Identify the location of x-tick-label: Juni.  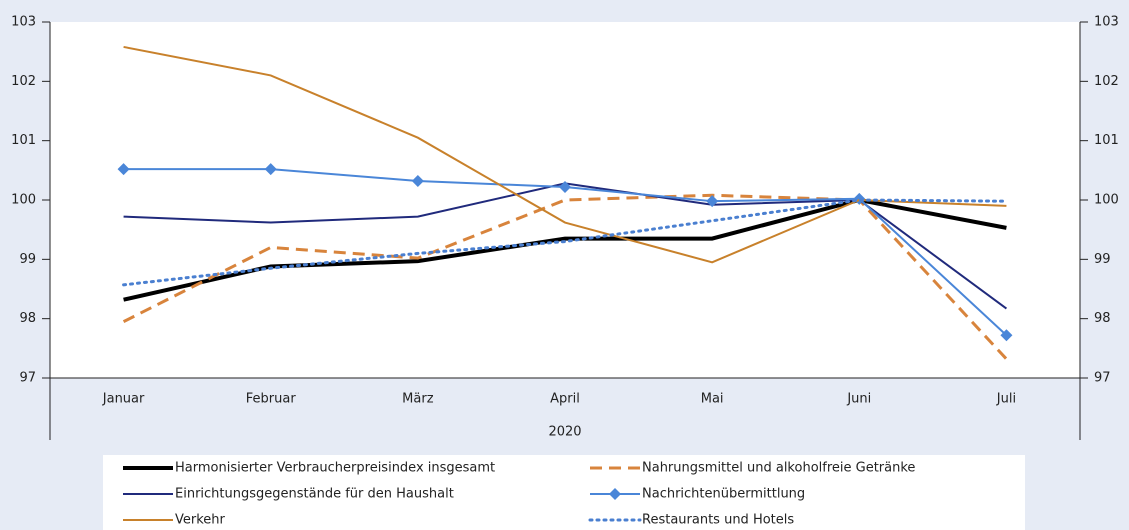
(858, 399).